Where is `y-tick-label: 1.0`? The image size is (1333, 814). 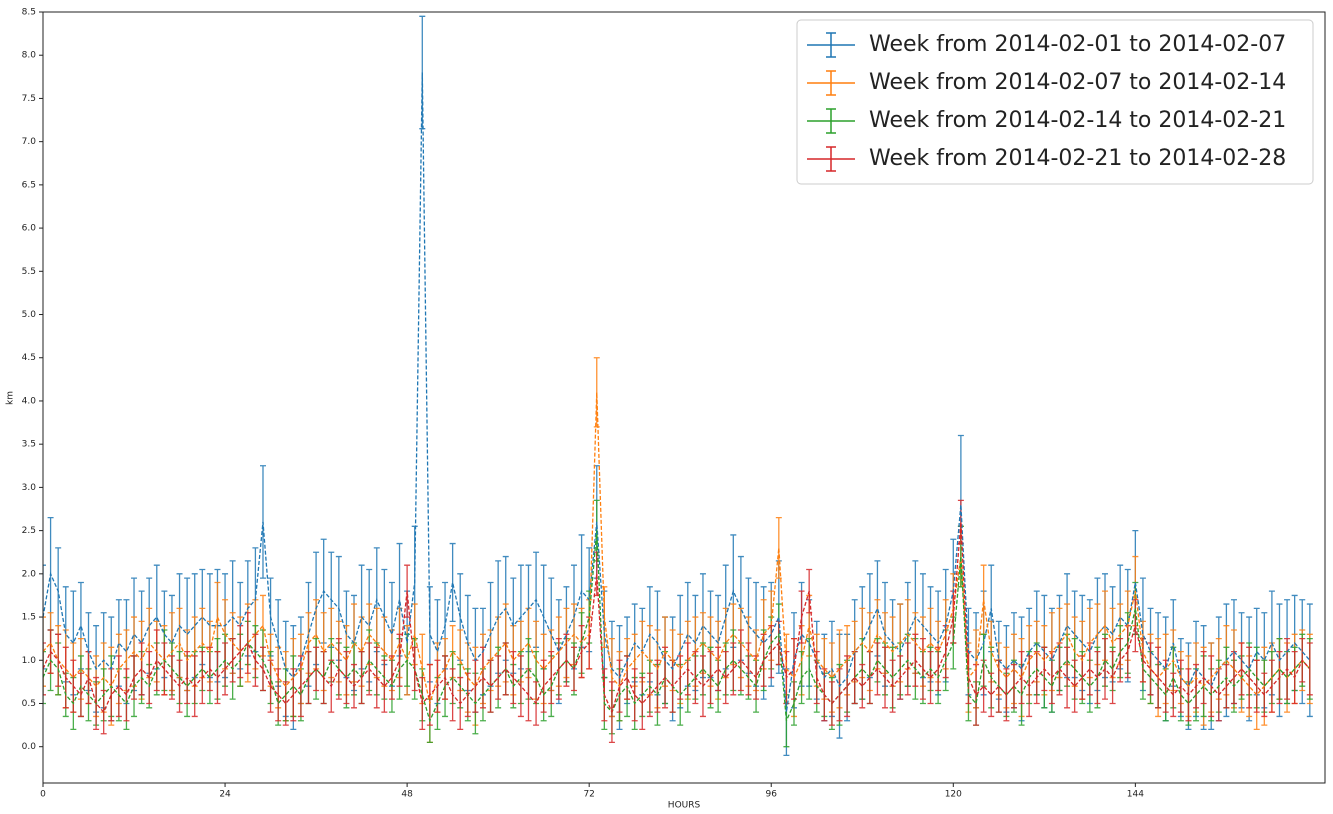 y-tick-label: 1.0 is located at coordinates (29, 661).